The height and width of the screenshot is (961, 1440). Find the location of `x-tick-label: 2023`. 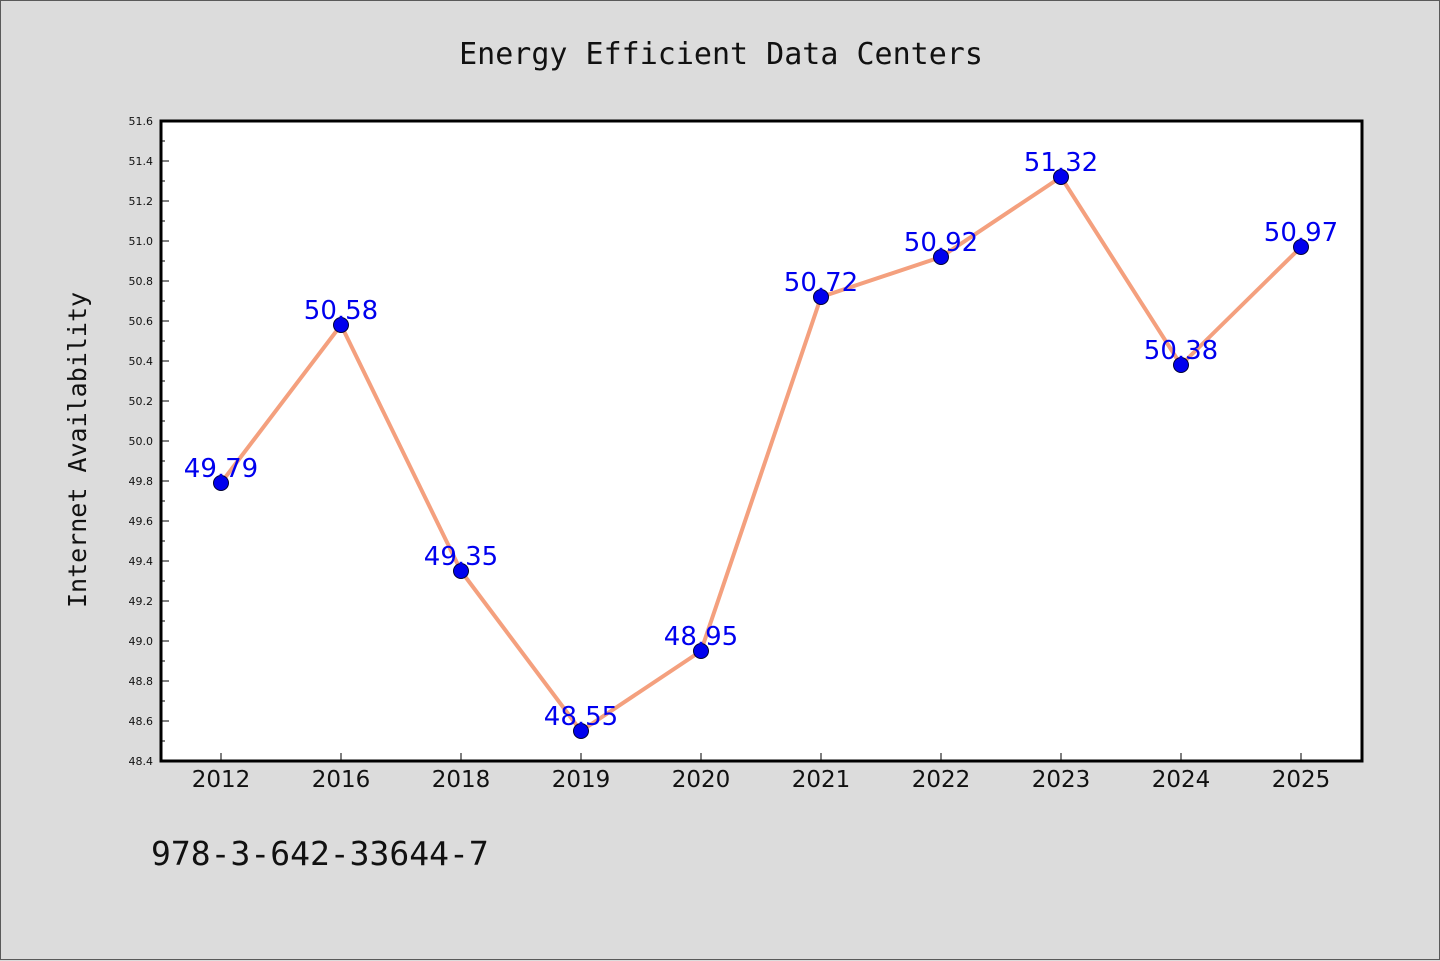

x-tick-label: 2023 is located at coordinates (1061, 780).